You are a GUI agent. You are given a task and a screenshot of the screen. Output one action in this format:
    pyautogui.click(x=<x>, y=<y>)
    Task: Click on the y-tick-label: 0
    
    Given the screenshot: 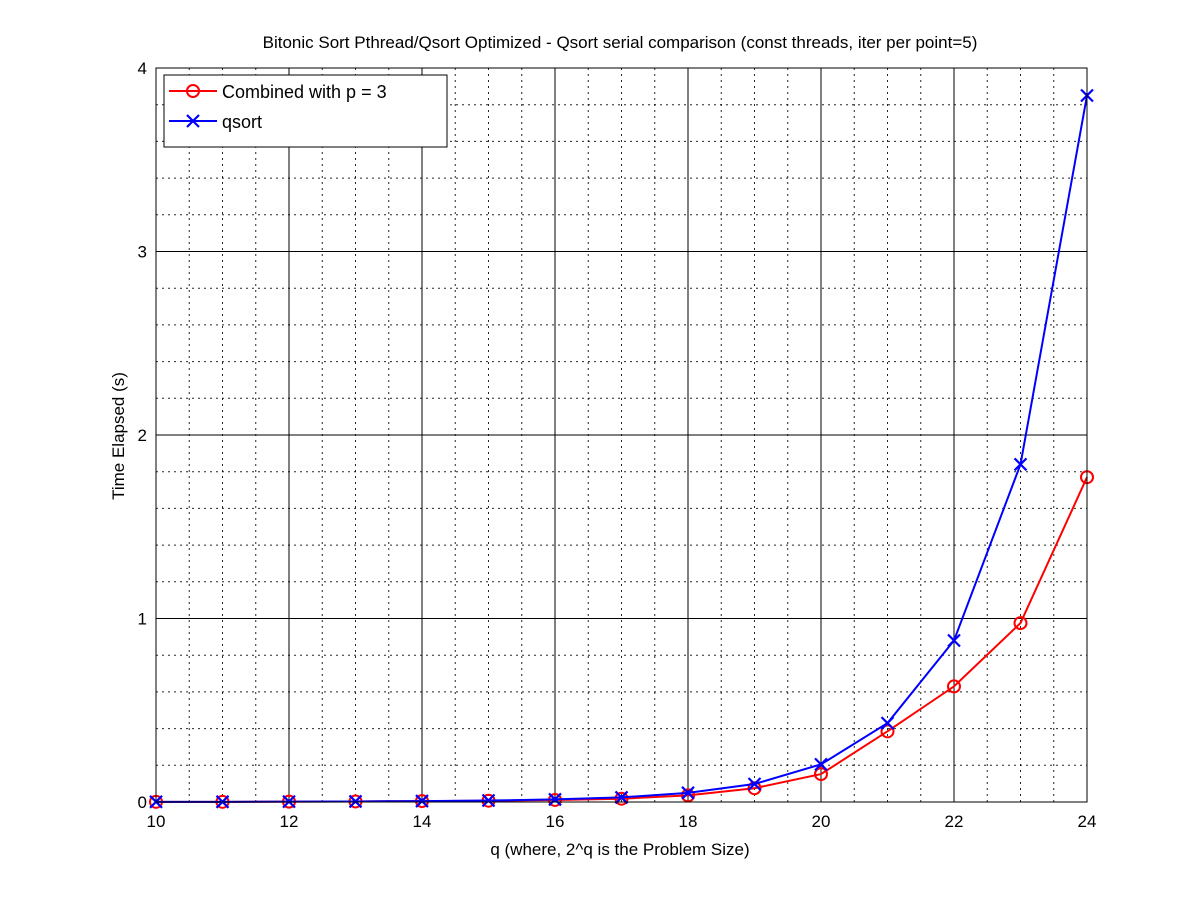 What is the action you would take?
    pyautogui.click(x=142, y=802)
    